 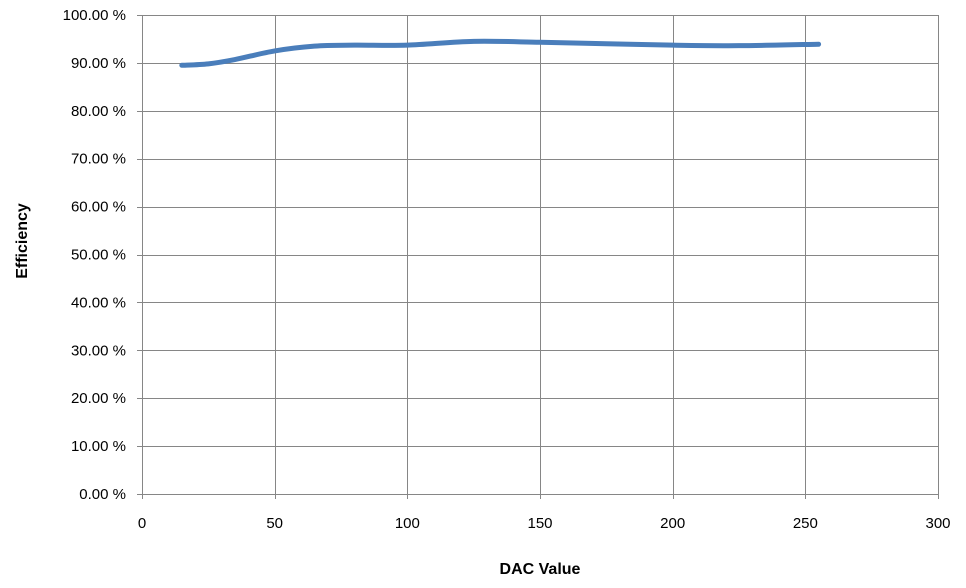 I want to click on y-tick-label: 50.00 %, so click(x=98, y=255).